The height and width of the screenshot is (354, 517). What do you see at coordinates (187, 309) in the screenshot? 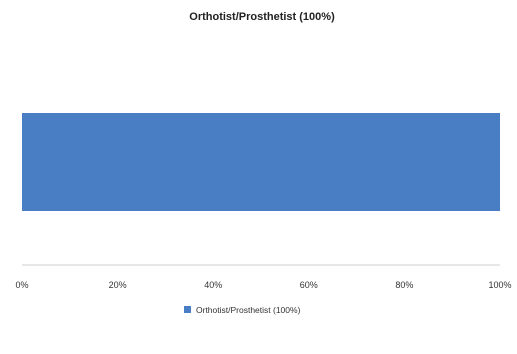
I see `legend-swatch` at bounding box center [187, 309].